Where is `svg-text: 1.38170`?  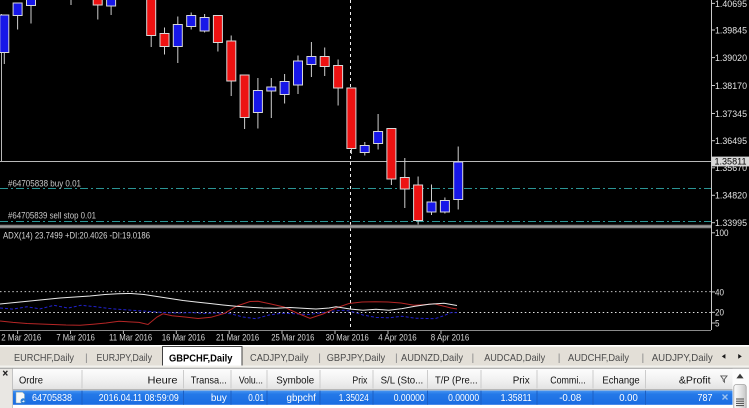 svg-text: 1.38170 is located at coordinates (731, 86).